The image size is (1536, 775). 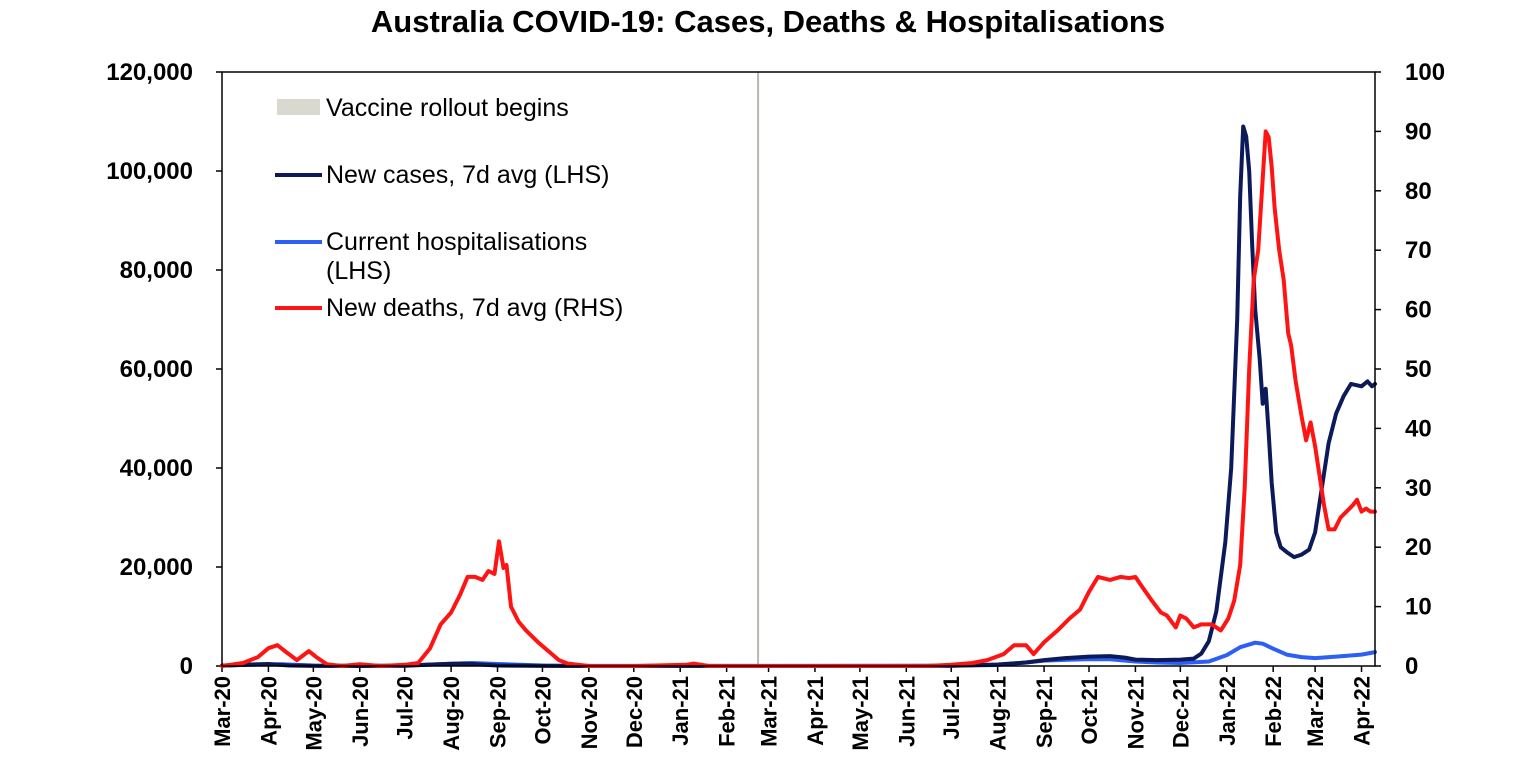 What do you see at coordinates (1089, 710) in the screenshot?
I see `x-tick-label: Oct-21` at bounding box center [1089, 710].